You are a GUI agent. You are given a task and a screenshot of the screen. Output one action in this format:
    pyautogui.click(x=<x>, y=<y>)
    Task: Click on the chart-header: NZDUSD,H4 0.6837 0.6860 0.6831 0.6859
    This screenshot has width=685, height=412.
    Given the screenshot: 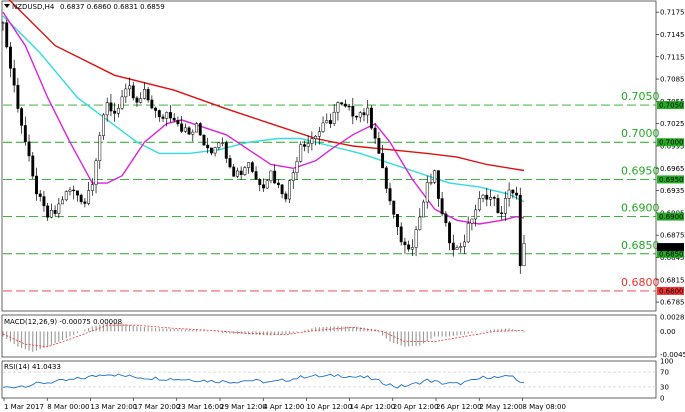 What is the action you would take?
    pyautogui.click(x=84, y=7)
    